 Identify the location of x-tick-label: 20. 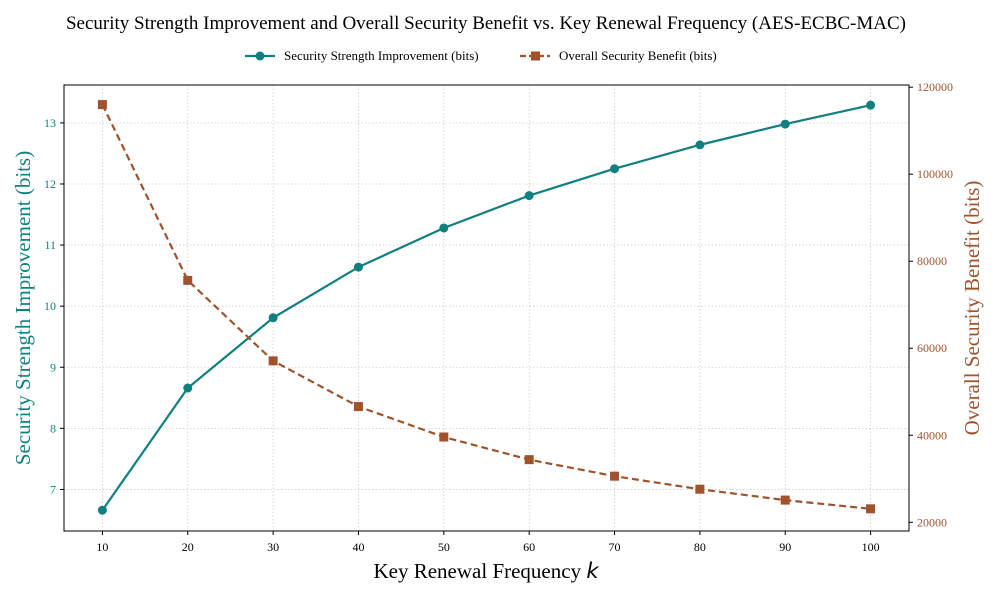
(188, 547).